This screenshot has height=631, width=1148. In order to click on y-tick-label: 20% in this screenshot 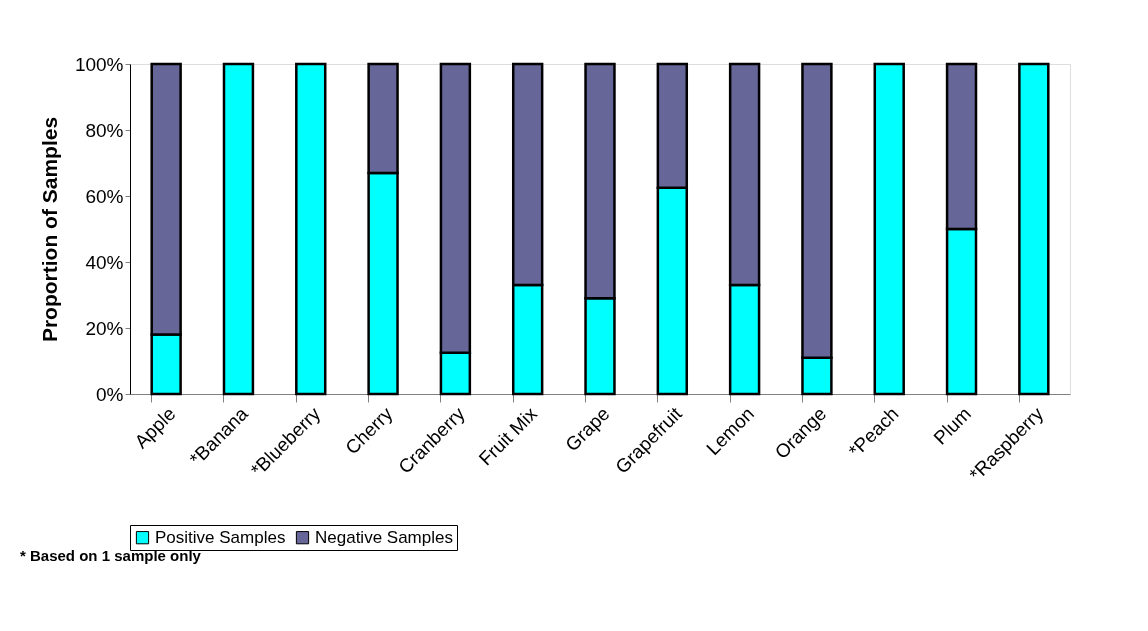, I will do `click(104, 328)`.